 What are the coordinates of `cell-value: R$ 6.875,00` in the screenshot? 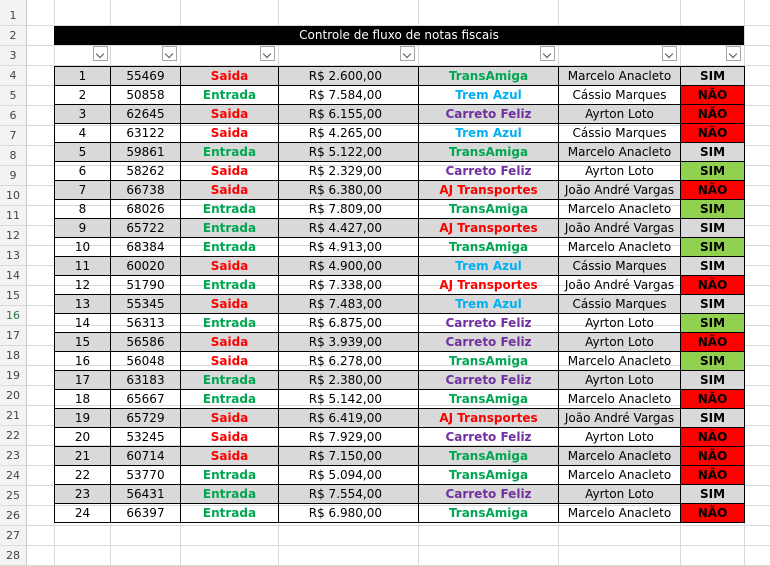 It's located at (348, 323).